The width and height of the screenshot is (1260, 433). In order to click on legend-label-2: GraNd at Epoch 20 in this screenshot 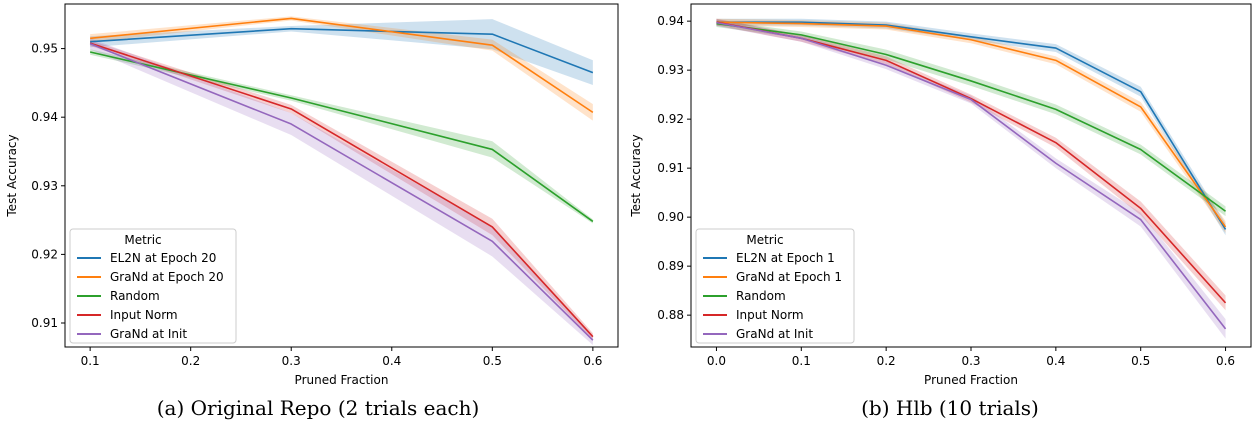, I will do `click(167, 277)`.